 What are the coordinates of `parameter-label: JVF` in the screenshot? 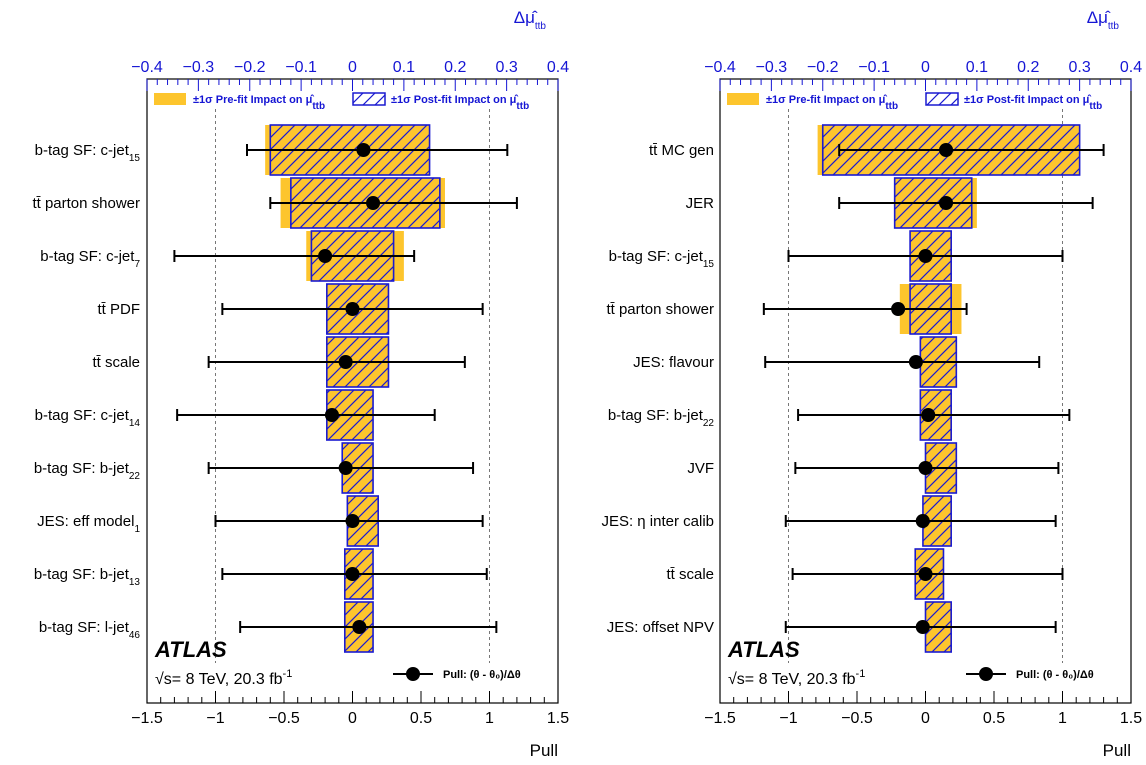 It's located at (700, 468).